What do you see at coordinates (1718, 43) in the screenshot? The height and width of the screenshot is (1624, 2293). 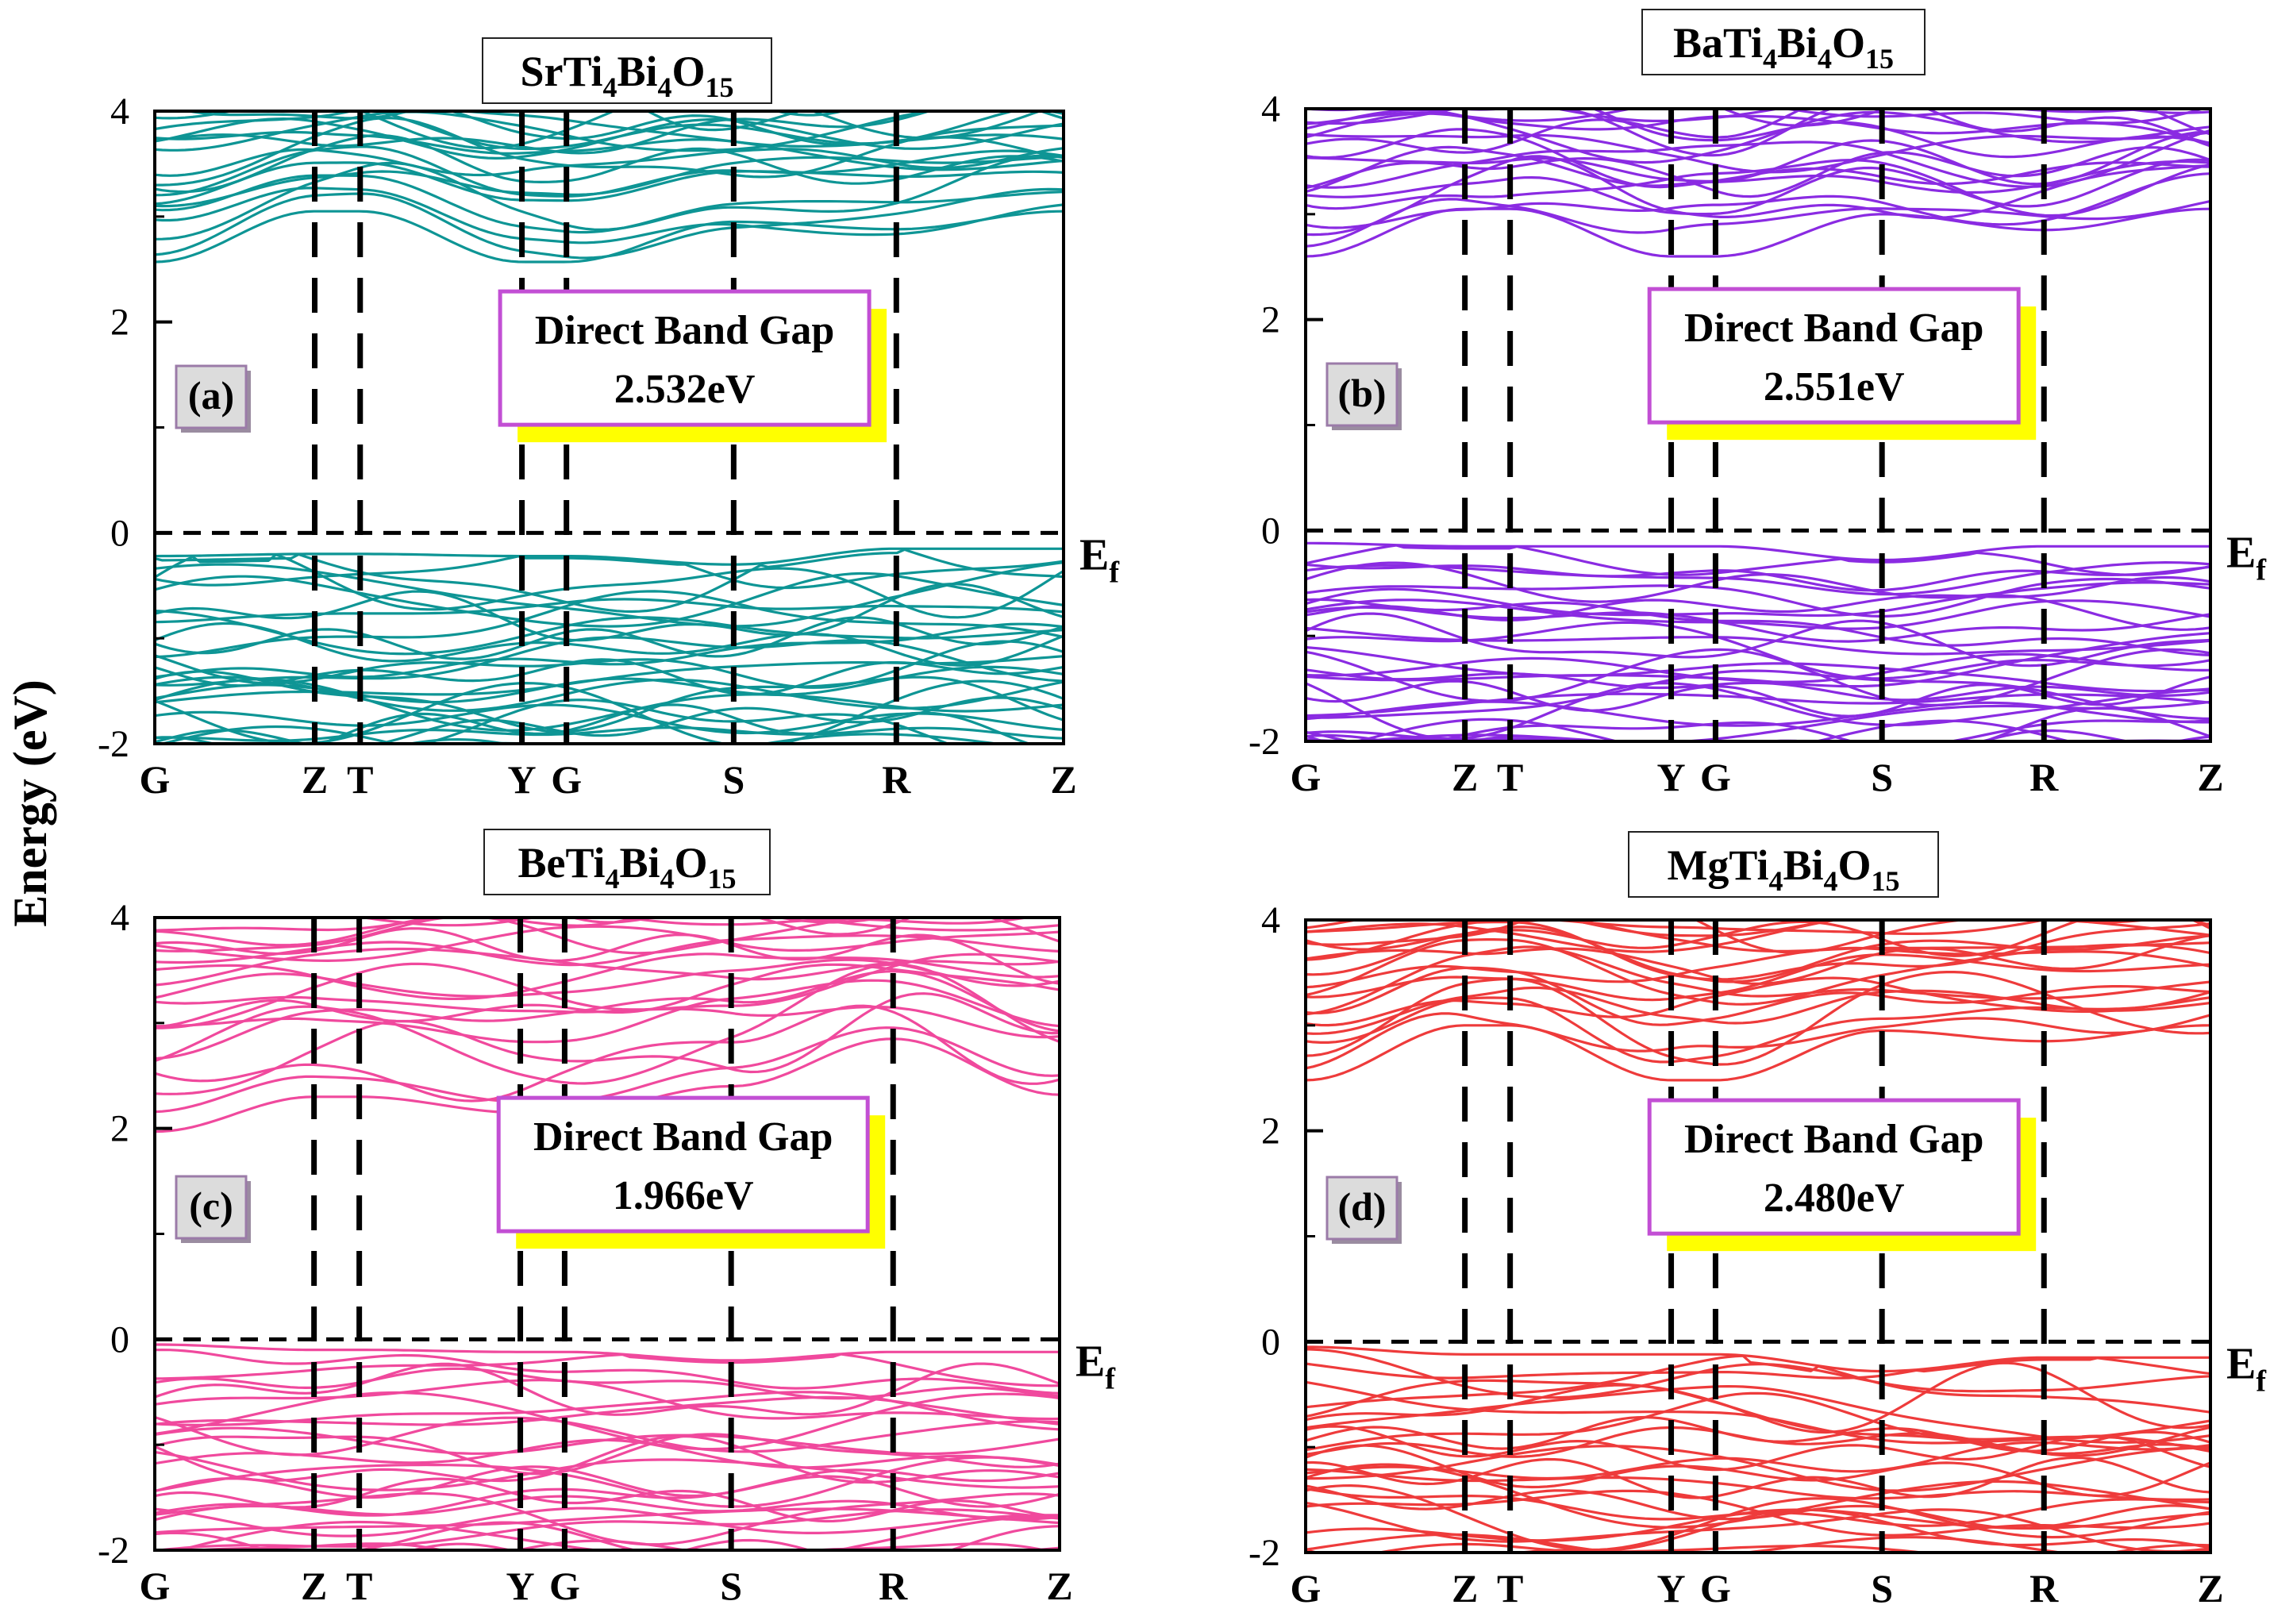 I see `title-part: BaTi` at bounding box center [1718, 43].